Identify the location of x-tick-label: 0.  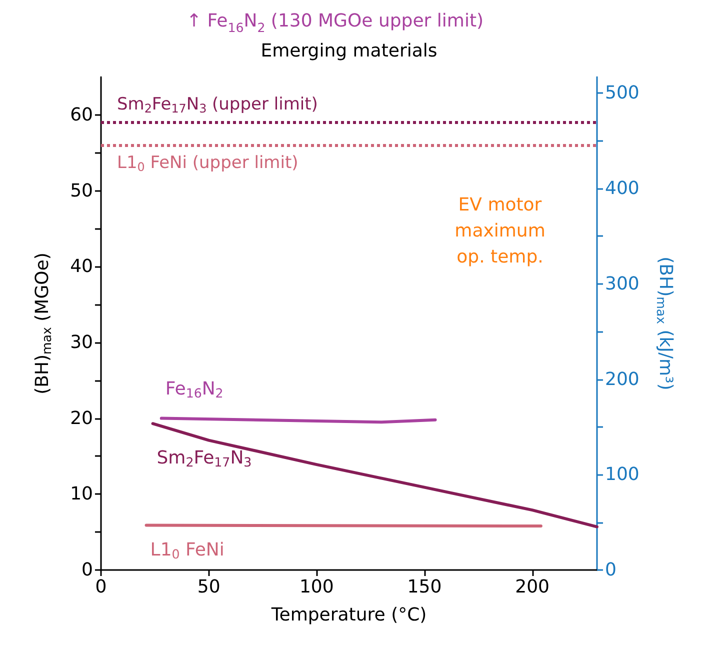
(101, 587).